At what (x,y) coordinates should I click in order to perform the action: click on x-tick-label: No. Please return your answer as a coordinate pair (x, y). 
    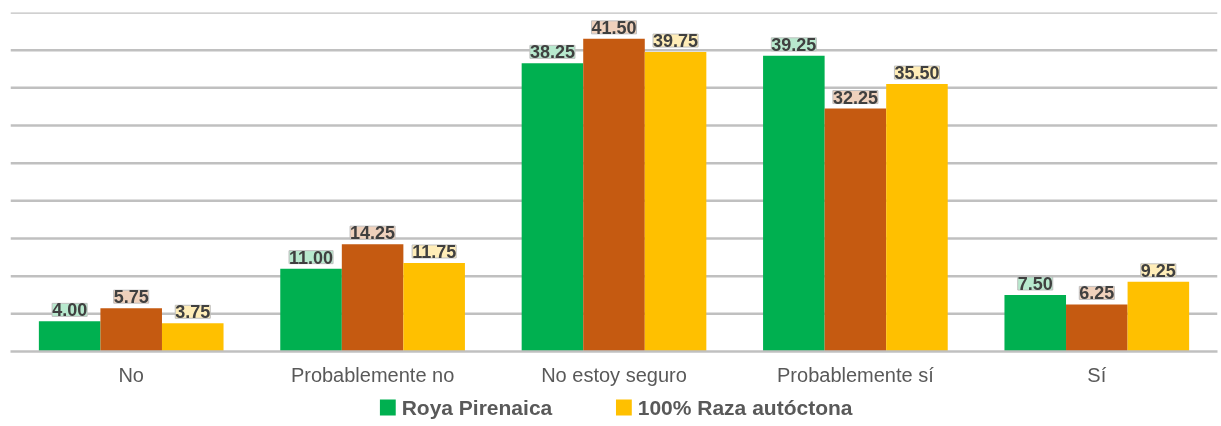
    Looking at the image, I should click on (131, 374).